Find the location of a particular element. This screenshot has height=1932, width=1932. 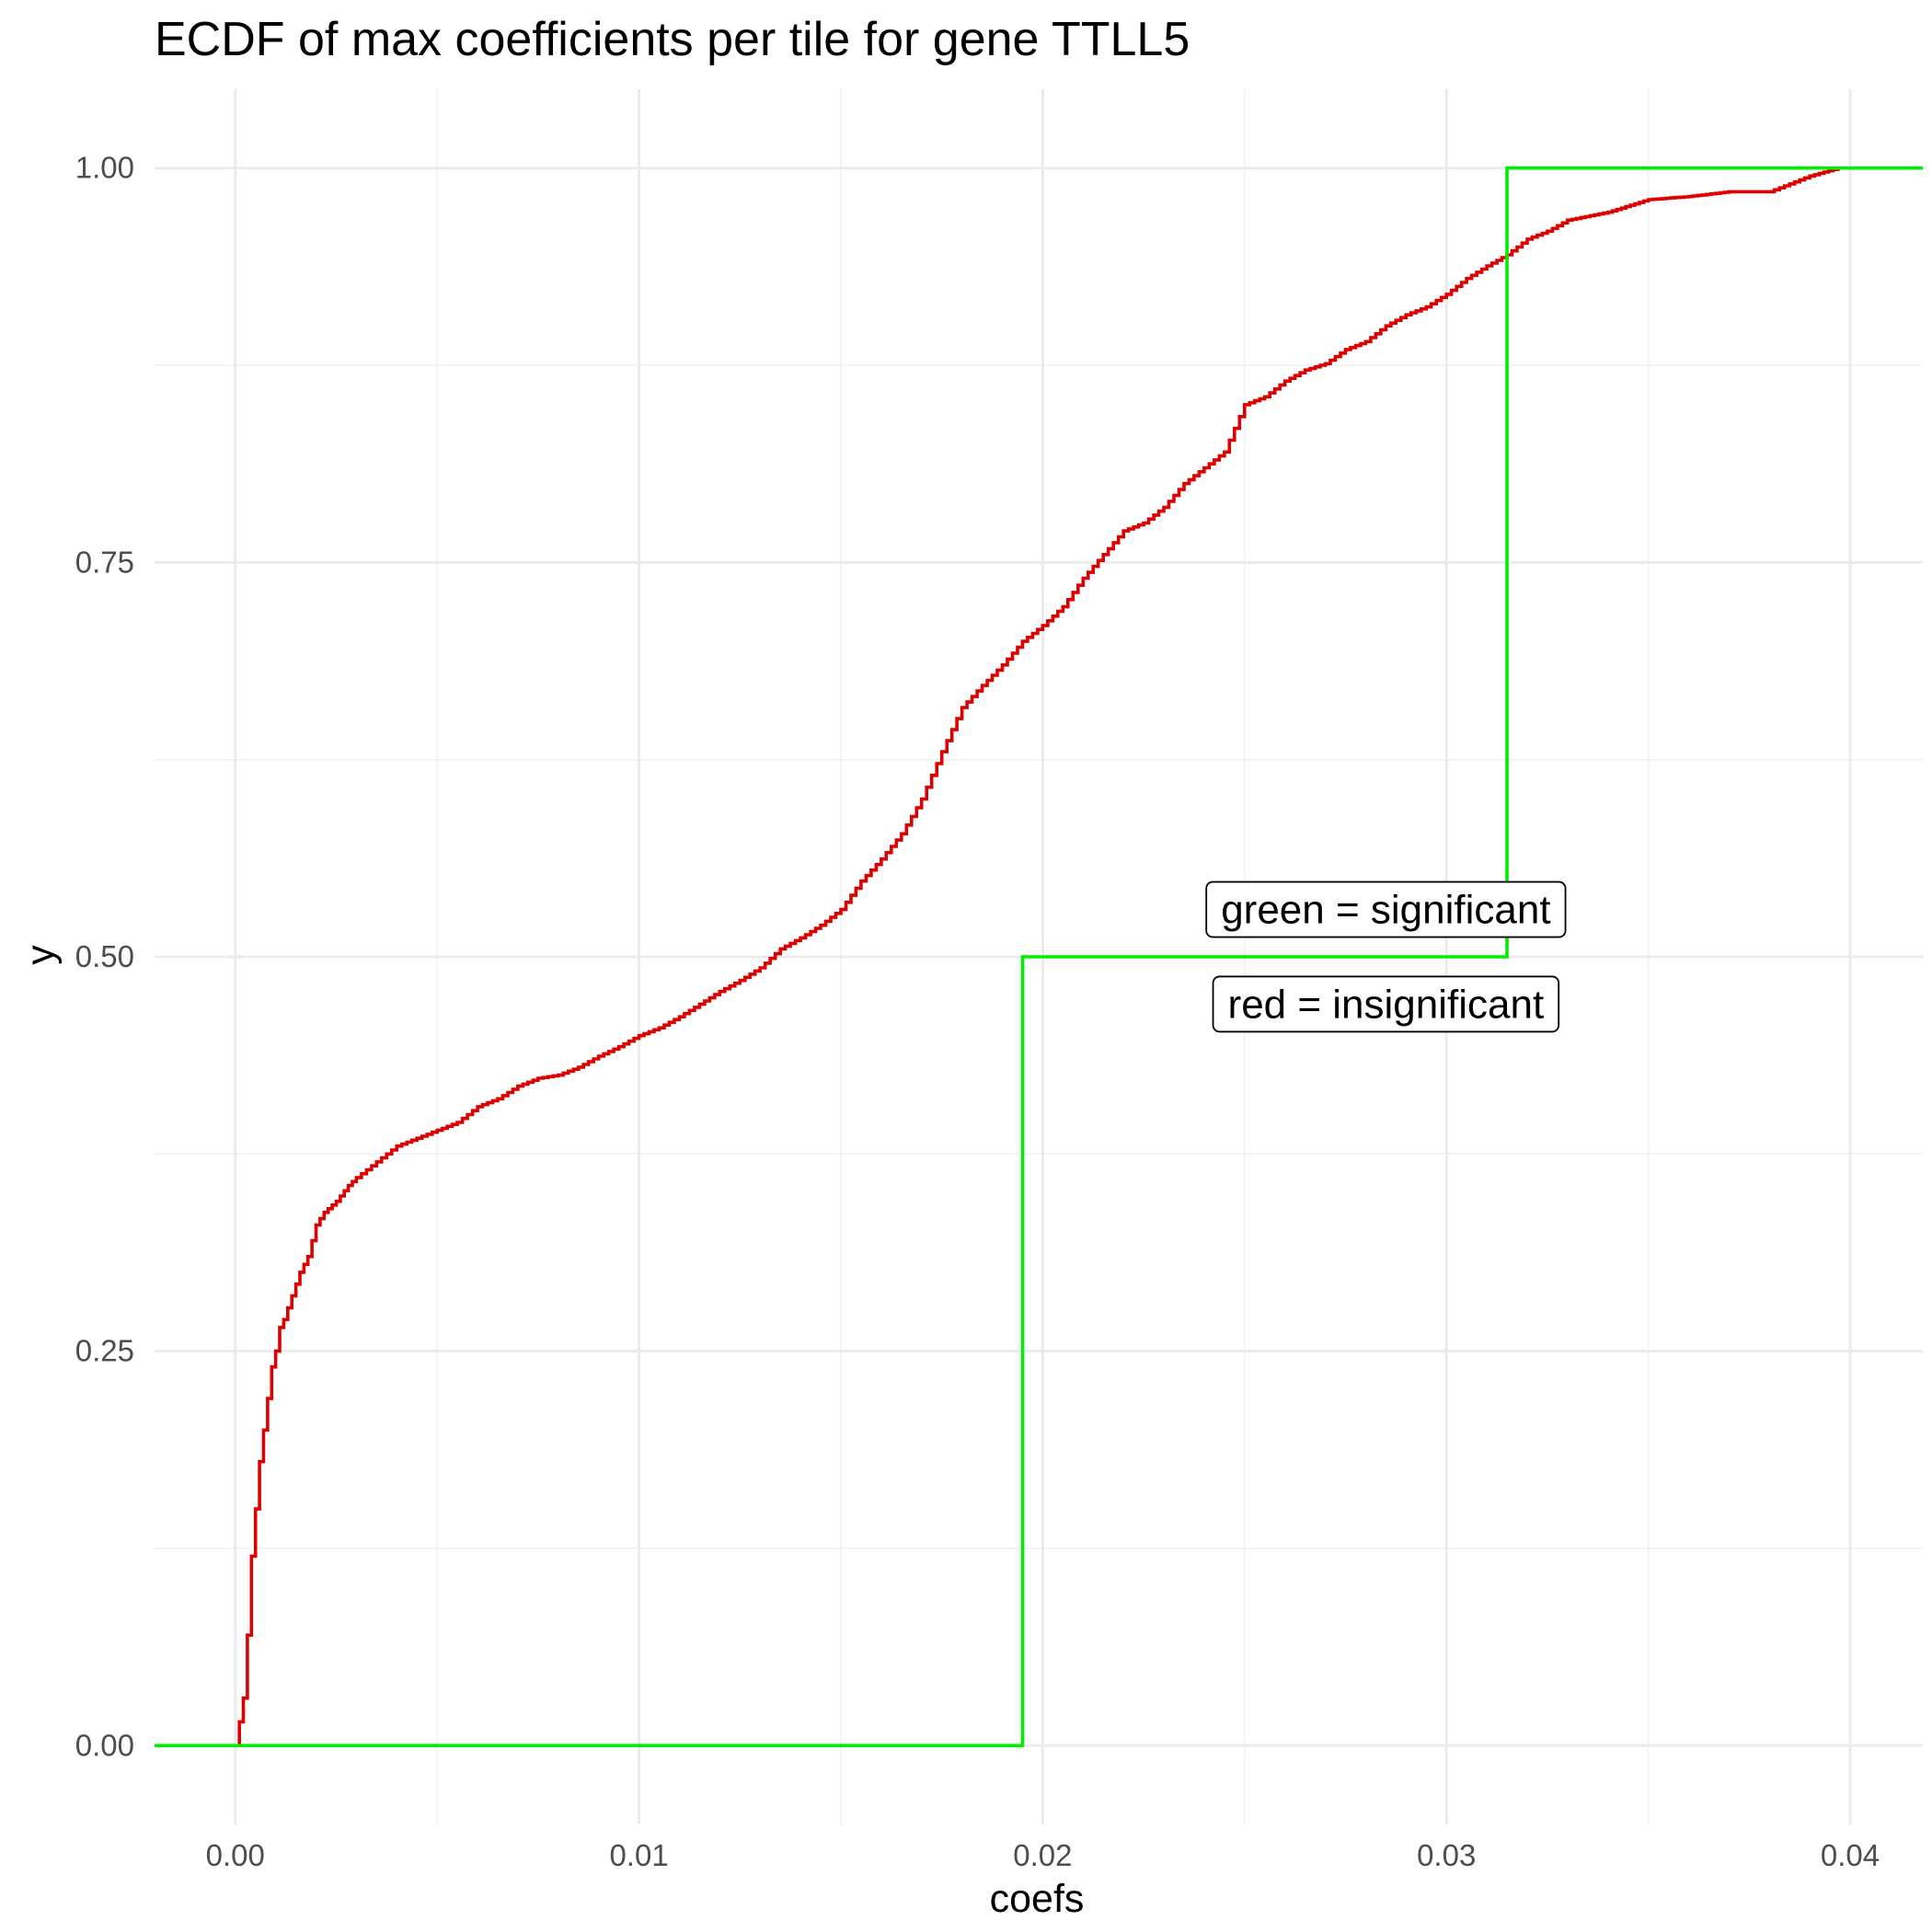

y-tick-label: 1.00 is located at coordinates (104, 168).